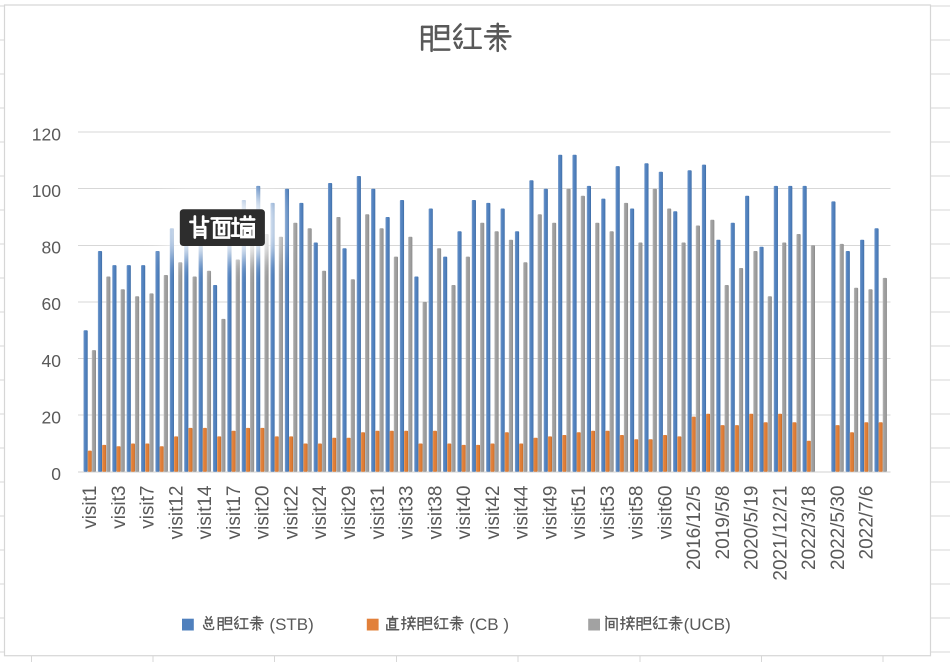  Describe the element at coordinates (320, 512) in the screenshot. I see `svg-text: visit24` at that location.